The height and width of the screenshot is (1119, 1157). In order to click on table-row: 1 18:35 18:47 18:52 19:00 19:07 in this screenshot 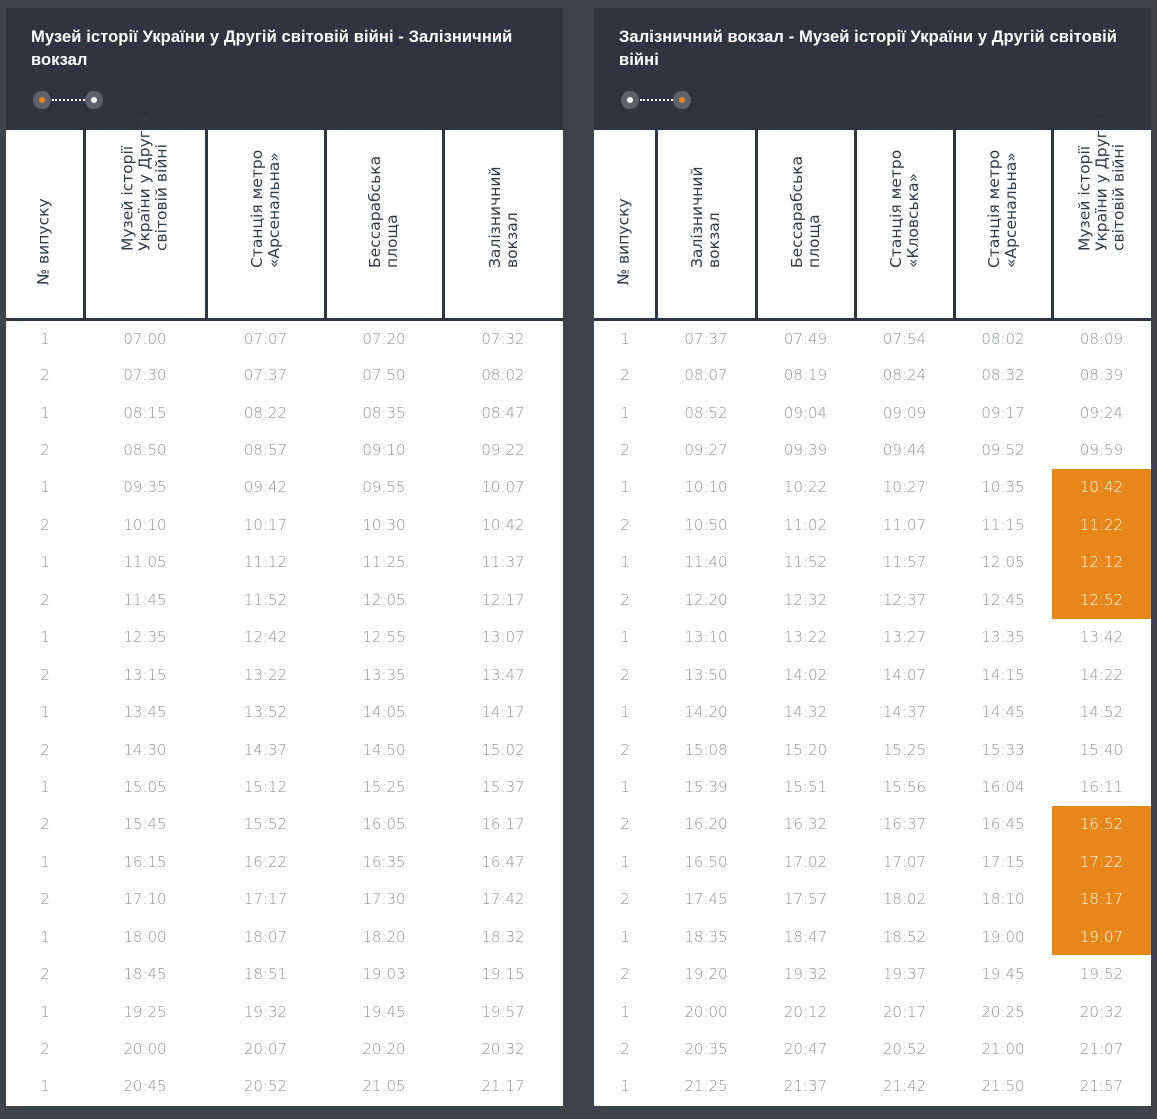, I will do `click(872, 937)`.